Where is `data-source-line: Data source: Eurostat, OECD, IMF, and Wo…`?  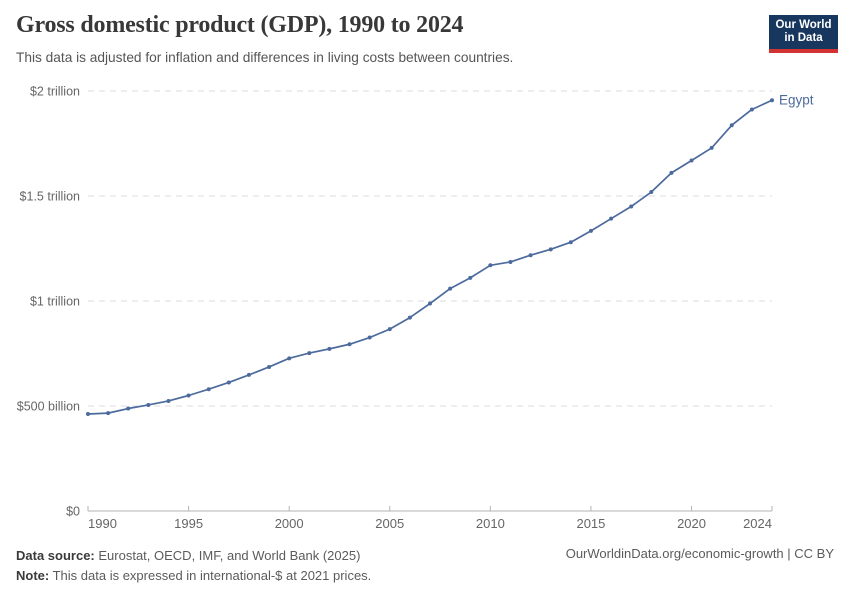
data-source-line: Data source: Eurostat, OECD, IMF, and Wo… is located at coordinates (193, 556).